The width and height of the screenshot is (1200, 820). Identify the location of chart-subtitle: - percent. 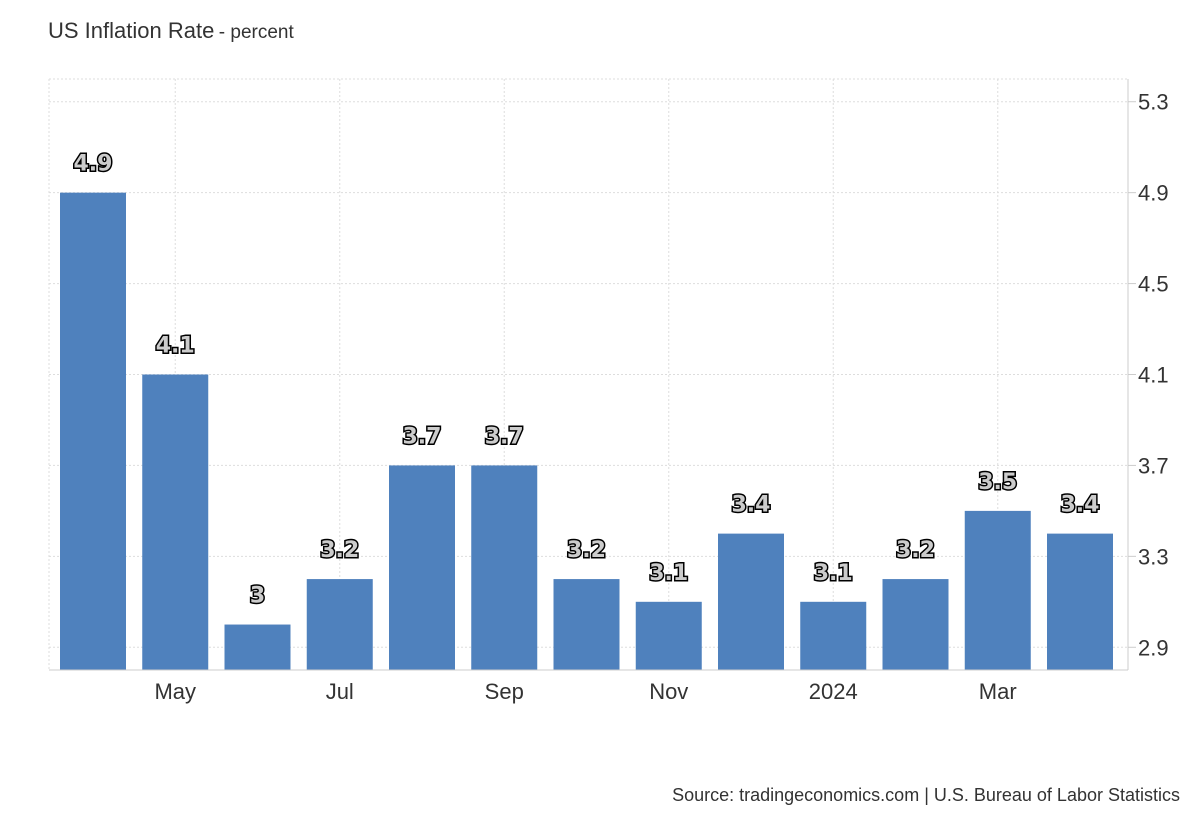
(256, 32).